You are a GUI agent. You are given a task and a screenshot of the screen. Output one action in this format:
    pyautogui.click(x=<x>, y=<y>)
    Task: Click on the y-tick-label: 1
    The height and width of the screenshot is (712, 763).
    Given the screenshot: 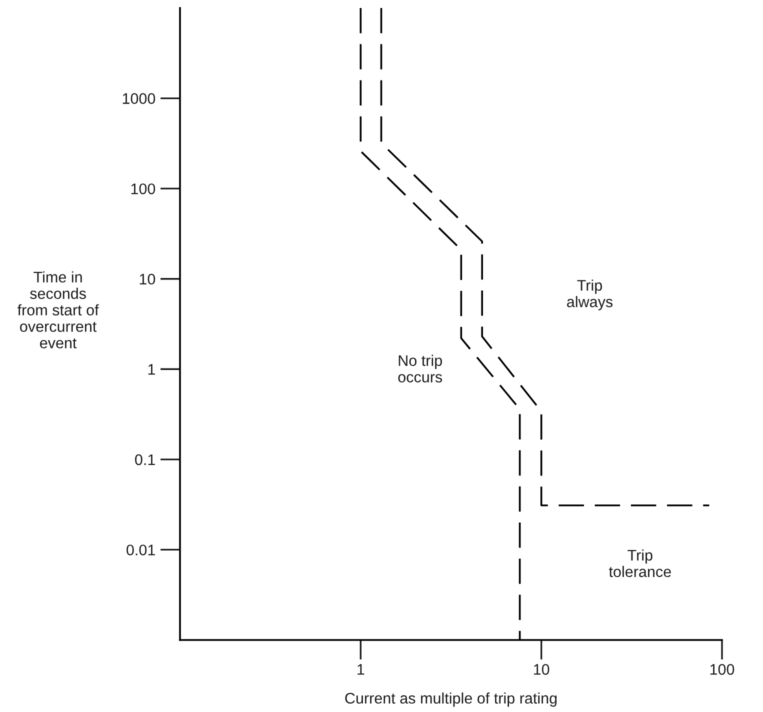 What is the action you would take?
    pyautogui.click(x=151, y=369)
    